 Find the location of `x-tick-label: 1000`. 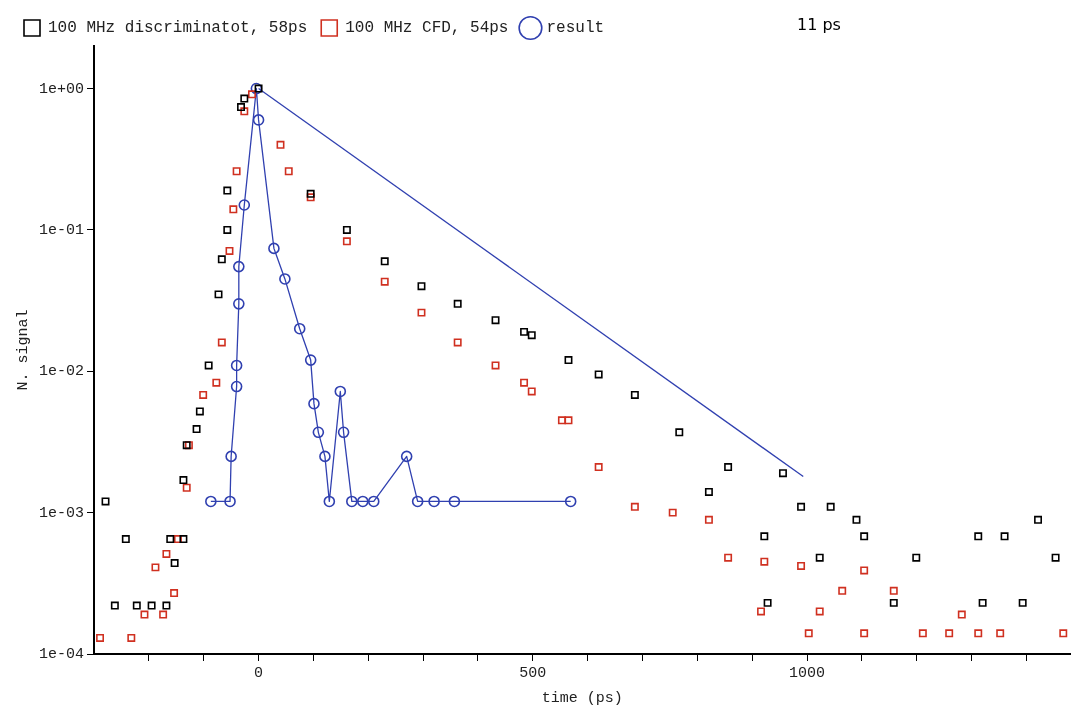

x-tick-label: 1000 is located at coordinates (807, 673).